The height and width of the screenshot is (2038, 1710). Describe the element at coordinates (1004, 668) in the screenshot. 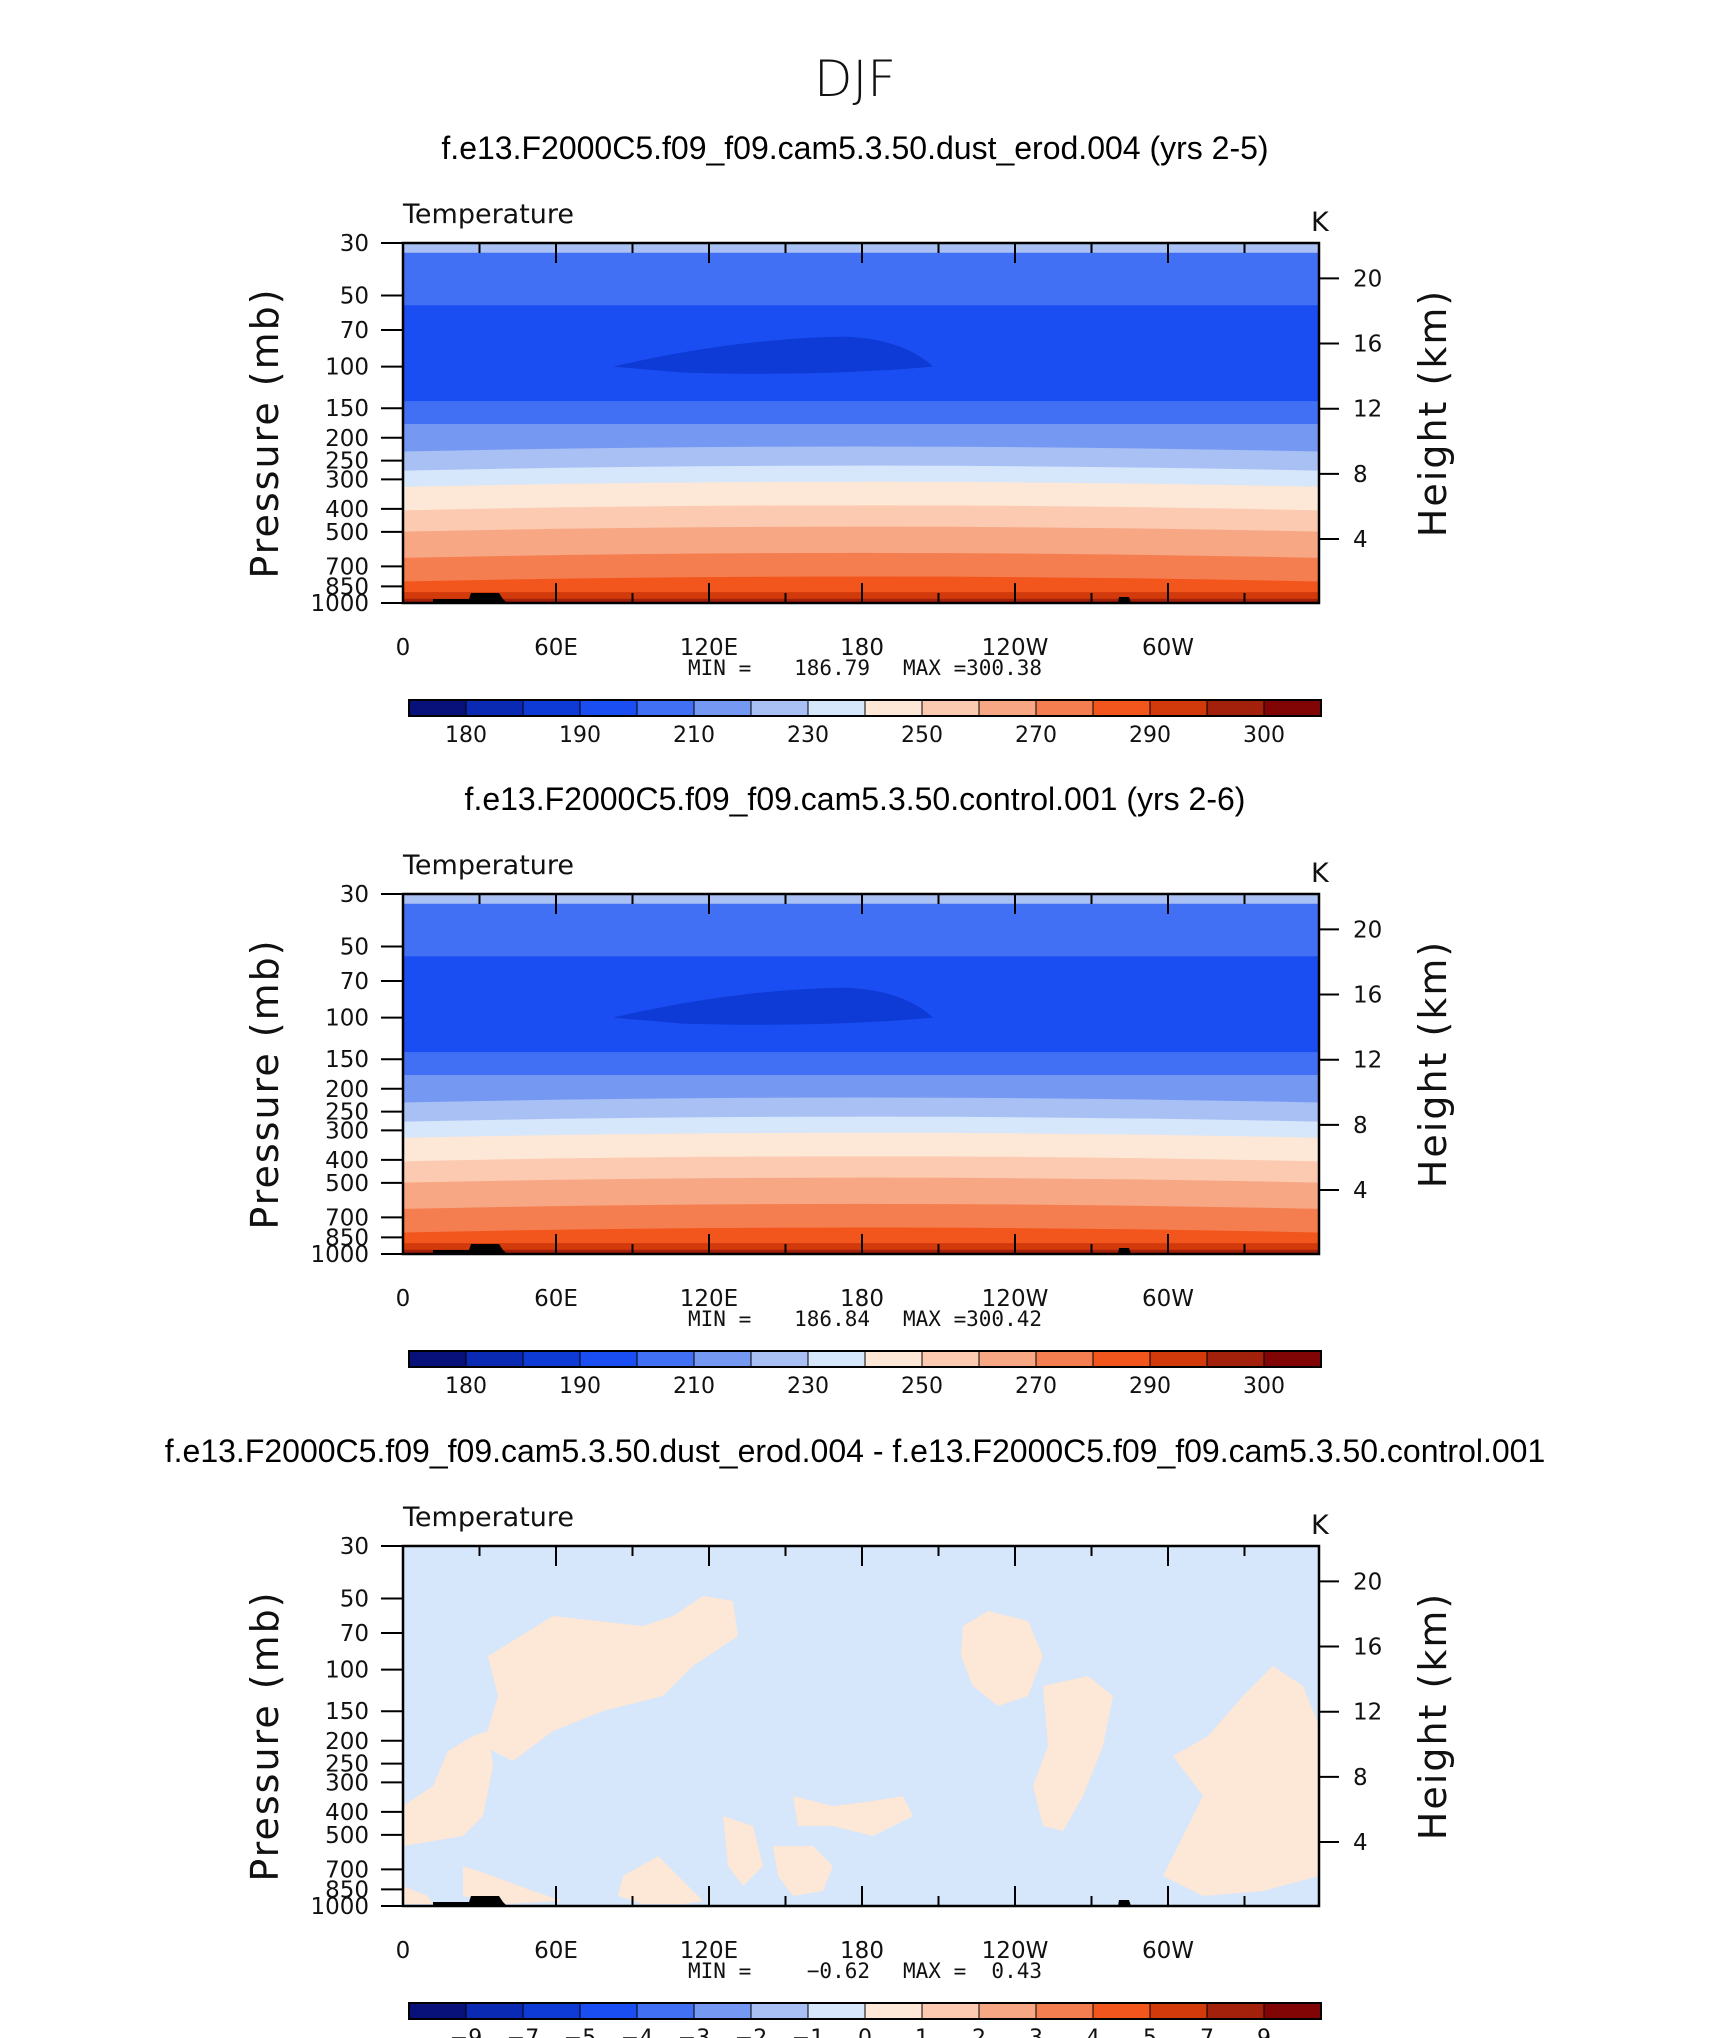

I see `max-value: 300.38` at that location.